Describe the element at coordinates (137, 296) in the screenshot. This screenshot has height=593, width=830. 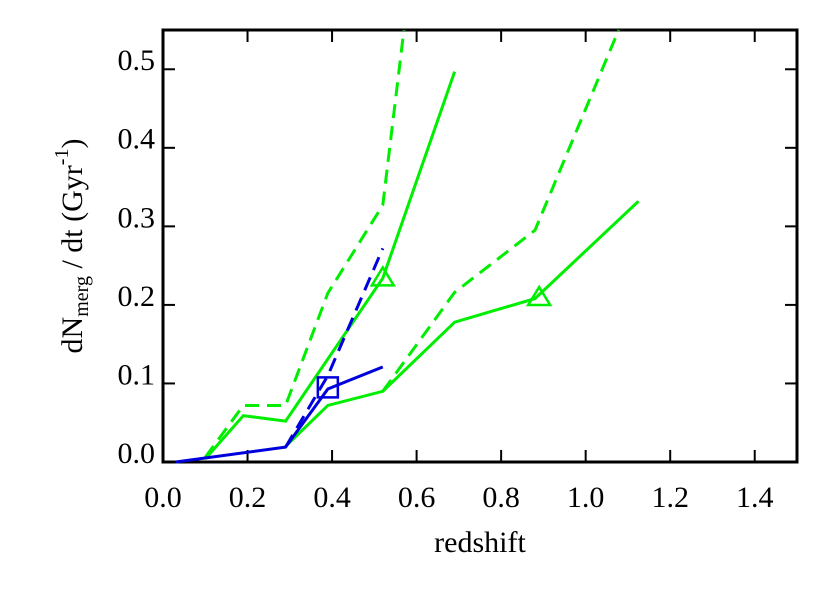
I see `y-tick-label: 0.2` at that location.